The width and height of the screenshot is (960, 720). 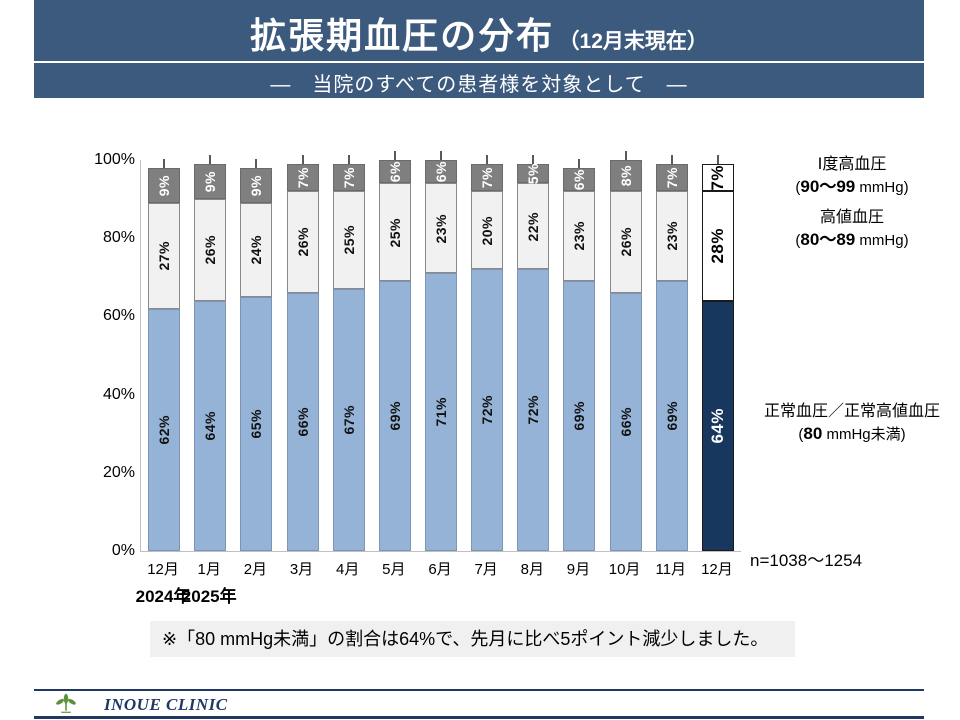 What do you see at coordinates (441, 412) in the screenshot?
I see `bar-segment: 71%` at bounding box center [441, 412].